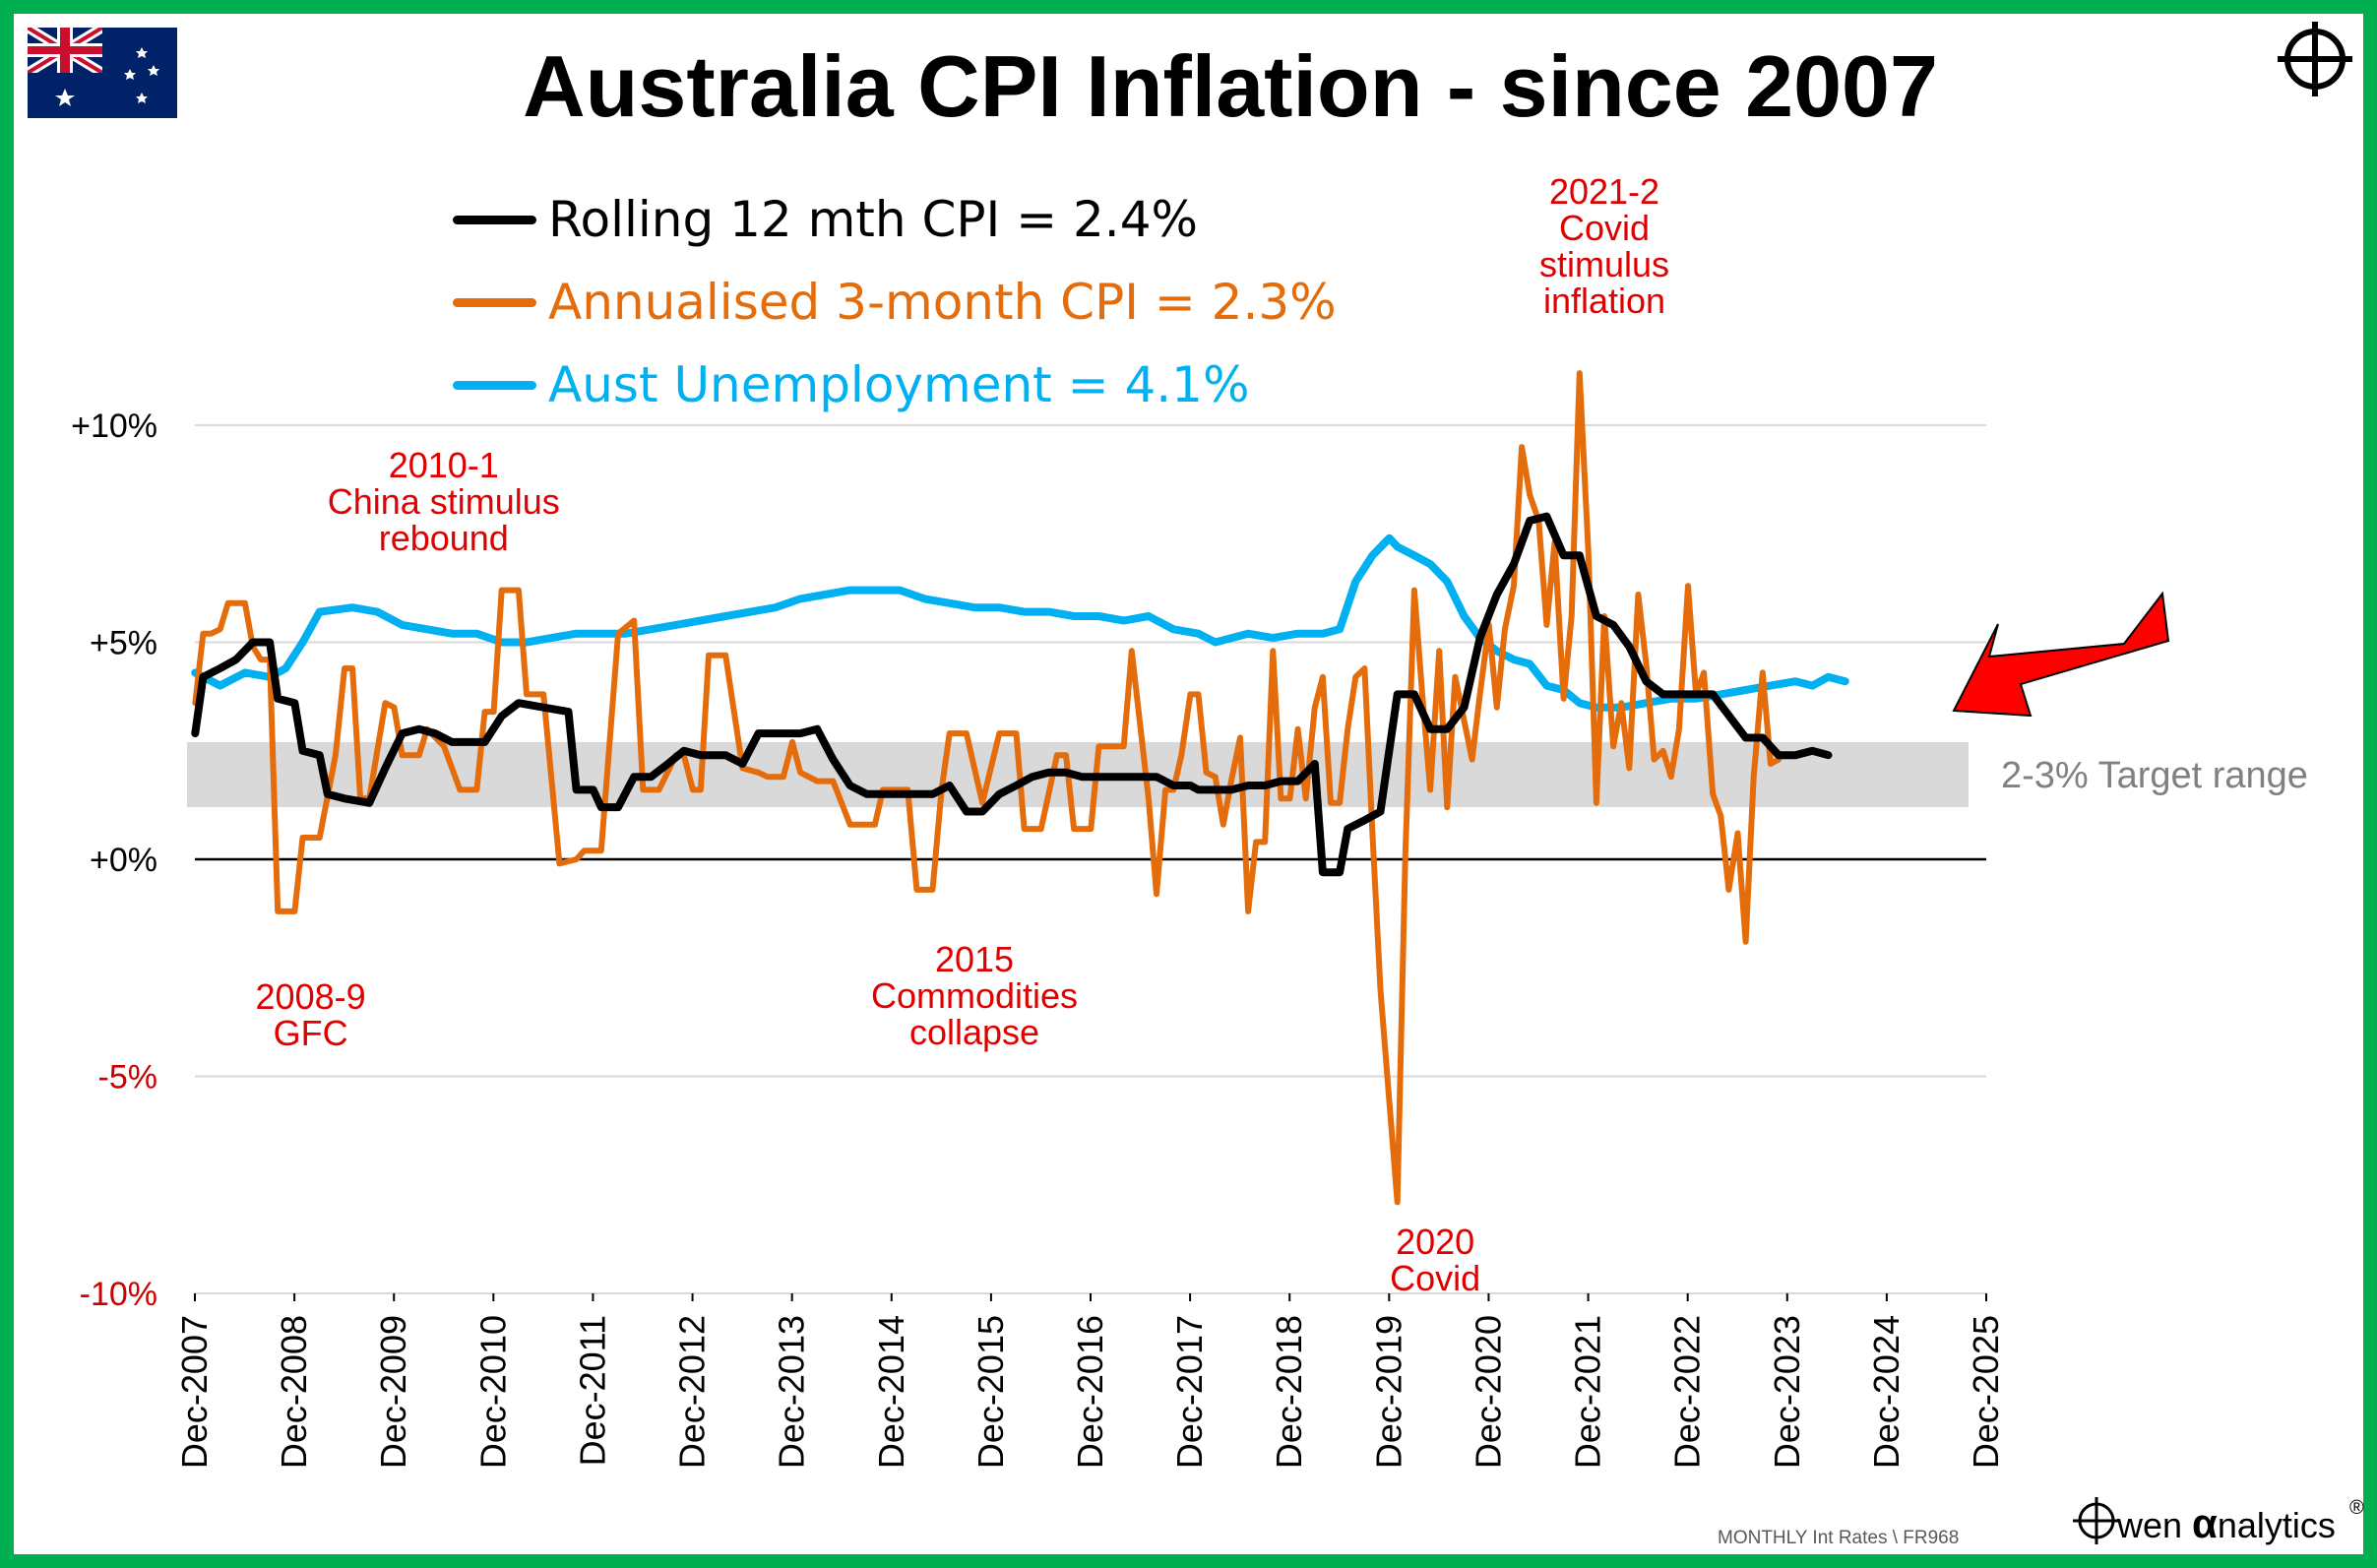  I want to click on x-tick-label: Dec-2010, so click(492, 1392).